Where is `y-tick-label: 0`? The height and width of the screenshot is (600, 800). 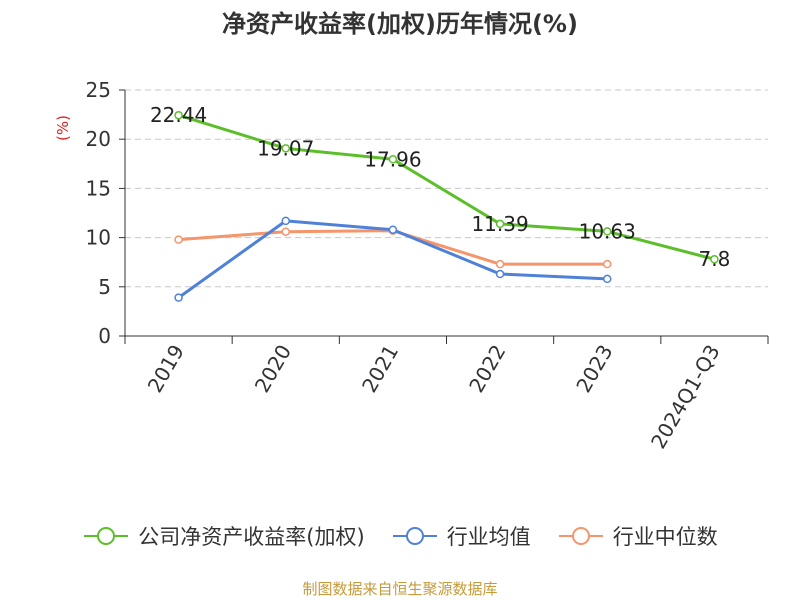
y-tick-label: 0 is located at coordinates (104, 336).